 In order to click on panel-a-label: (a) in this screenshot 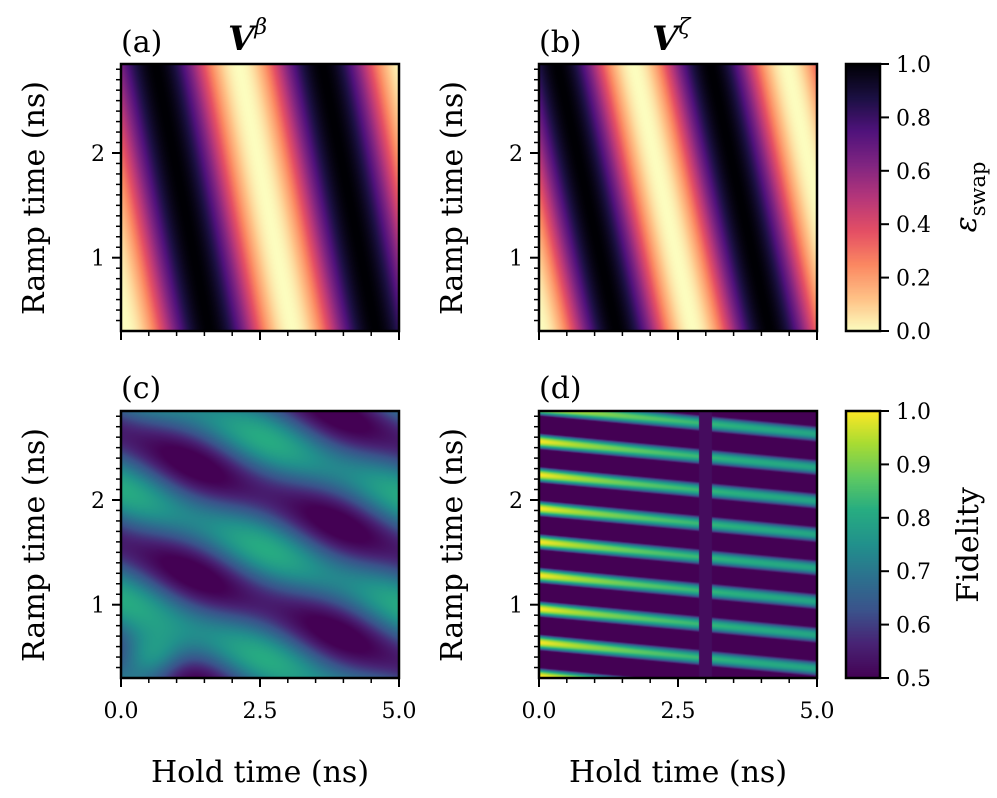, I will do `click(141, 42)`.